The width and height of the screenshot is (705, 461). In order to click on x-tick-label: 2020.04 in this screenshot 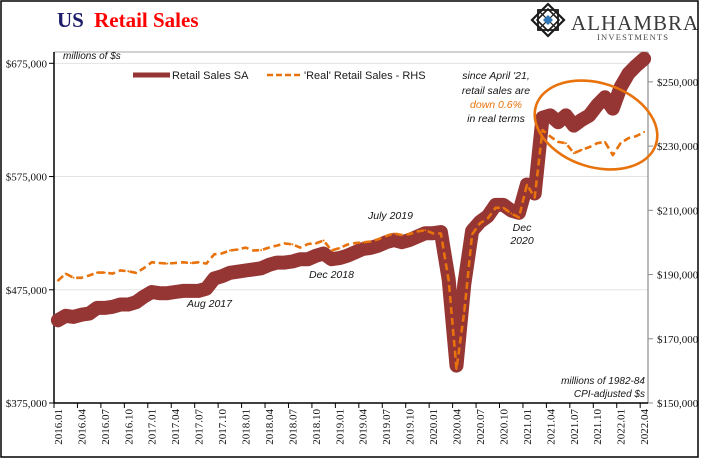, I will do `click(458, 427)`.